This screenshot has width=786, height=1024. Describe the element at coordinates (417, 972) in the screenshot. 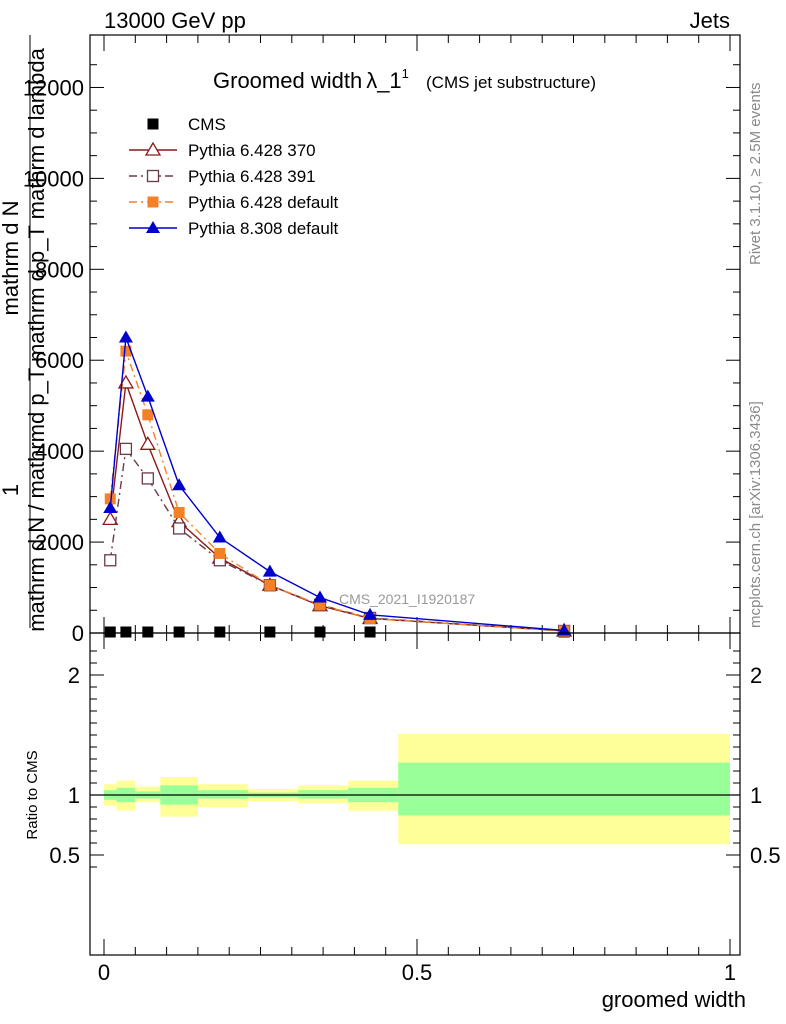

I see `x-tick-label: 0.5` at that location.